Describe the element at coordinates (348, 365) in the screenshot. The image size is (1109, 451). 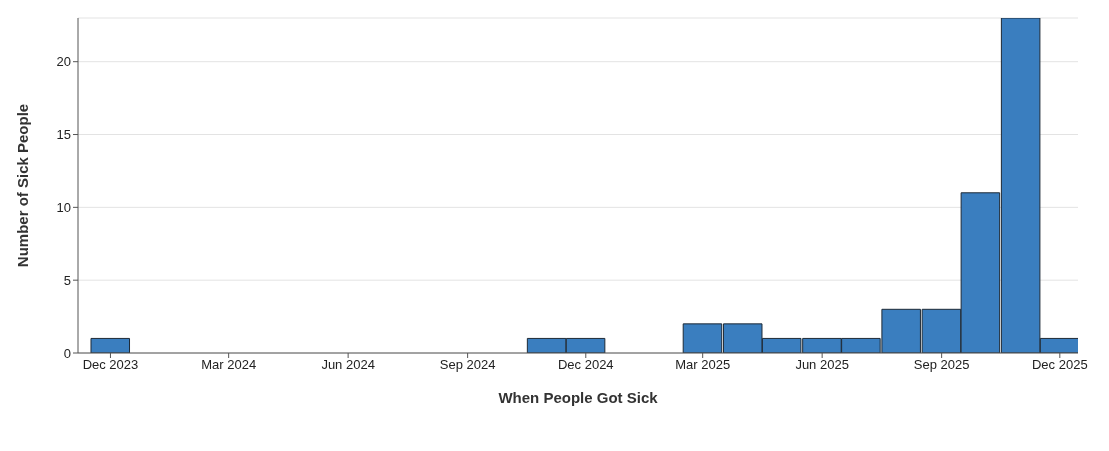
I see `x-tick-label: Jun 2024` at that location.